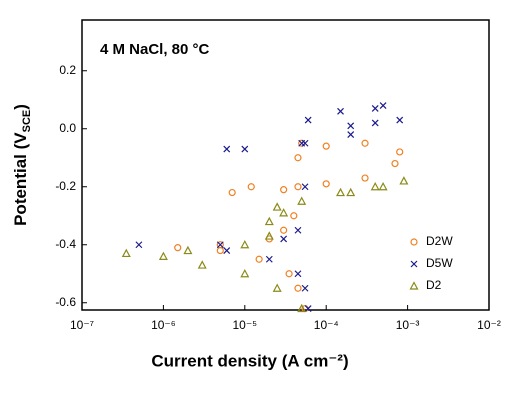 This screenshot has width=519, height=398. I want to click on y-tick-label: 0.0, so click(67, 128).